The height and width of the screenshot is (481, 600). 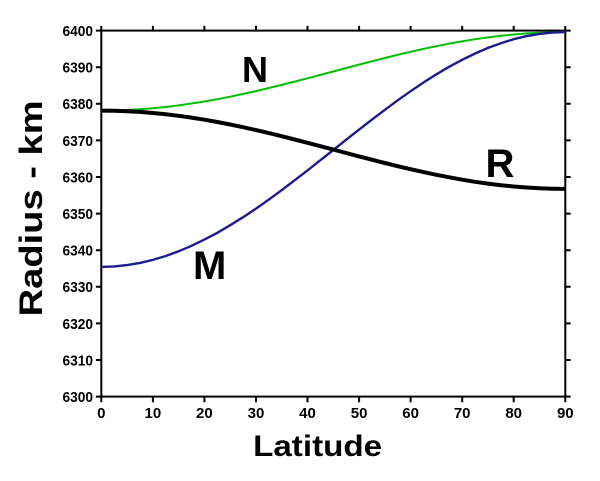 What do you see at coordinates (78, 104) in the screenshot?
I see `svg-text: 6380` at bounding box center [78, 104].